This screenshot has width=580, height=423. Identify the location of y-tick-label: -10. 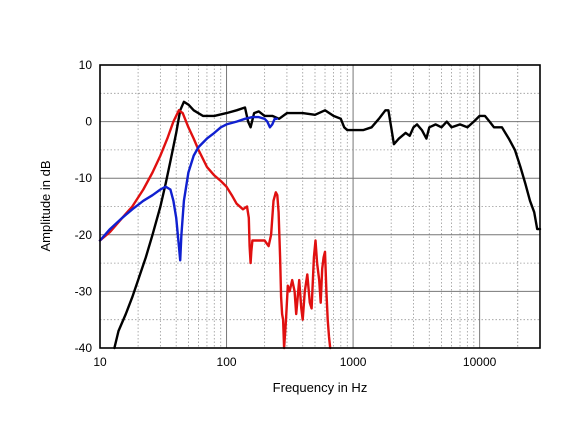
(84, 178).